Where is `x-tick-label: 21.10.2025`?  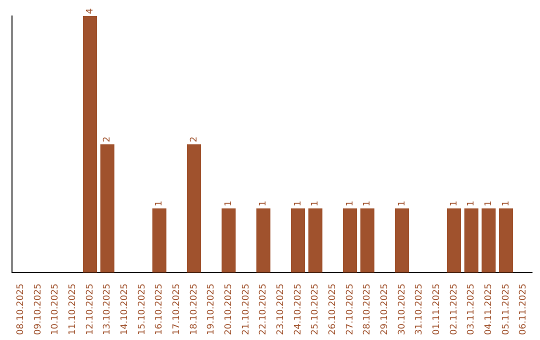
x-tick-label: 21.10.2025 is located at coordinates (246, 309).